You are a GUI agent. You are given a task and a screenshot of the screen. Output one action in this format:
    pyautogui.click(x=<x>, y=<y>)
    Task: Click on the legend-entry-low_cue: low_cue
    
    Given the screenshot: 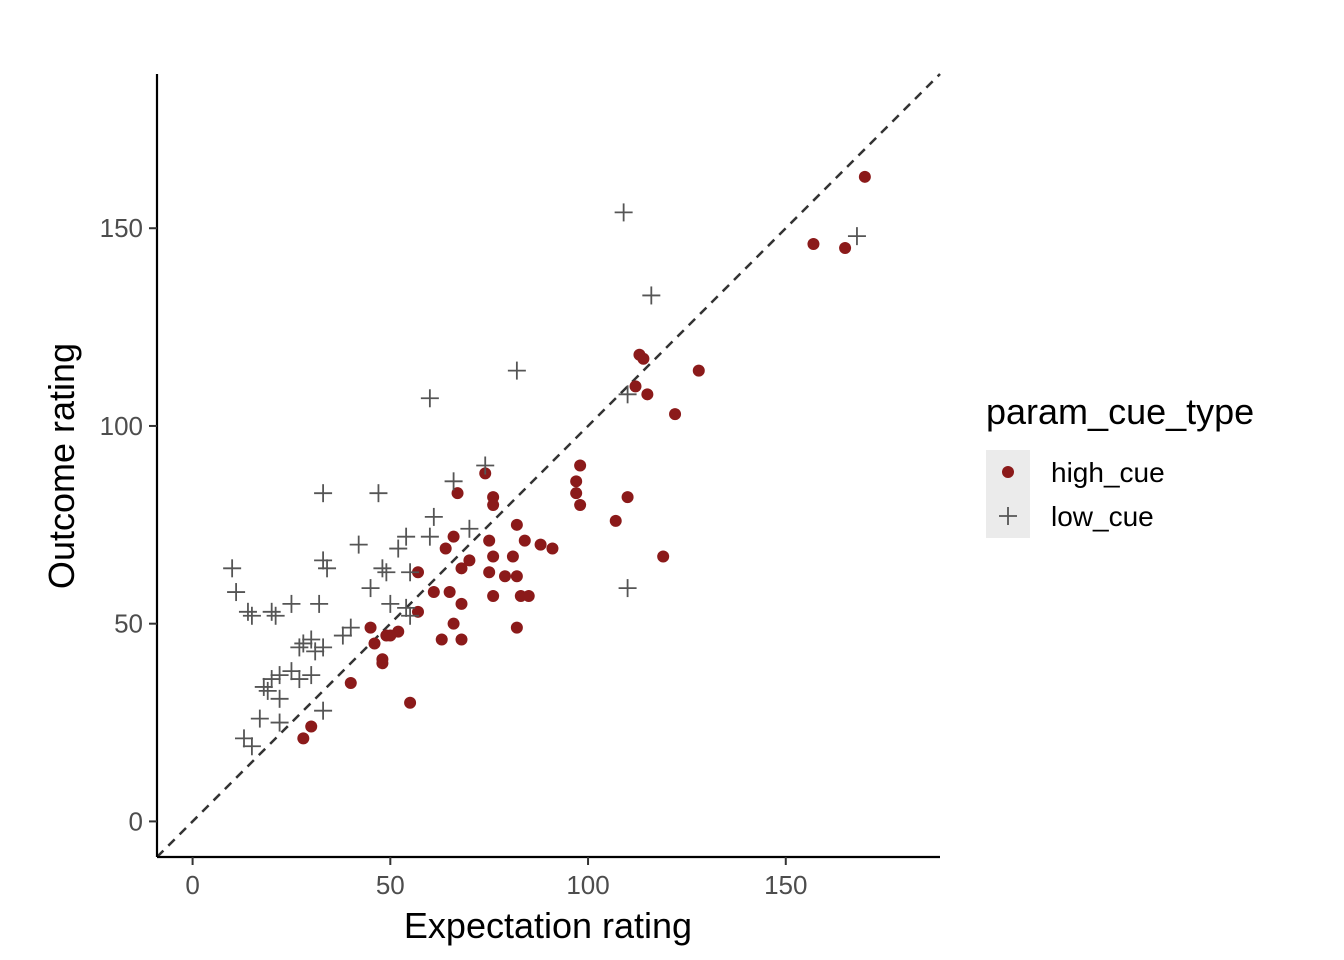 What is the action you would take?
    pyautogui.click(x=1070, y=516)
    